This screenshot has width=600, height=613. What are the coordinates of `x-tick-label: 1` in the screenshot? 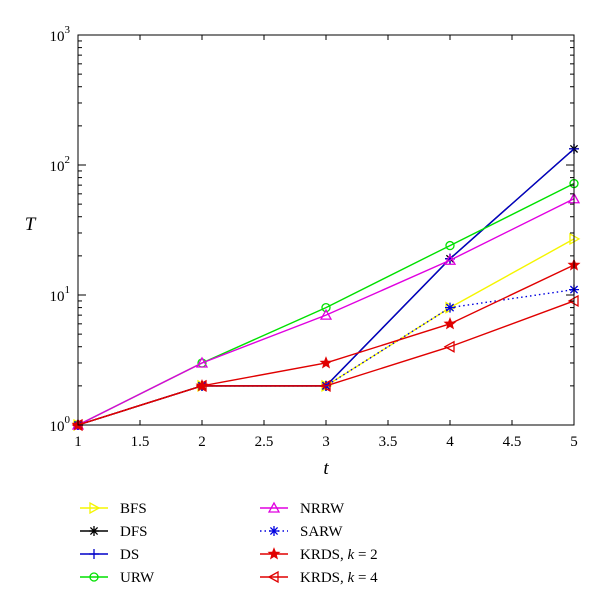 It's located at (78, 442).